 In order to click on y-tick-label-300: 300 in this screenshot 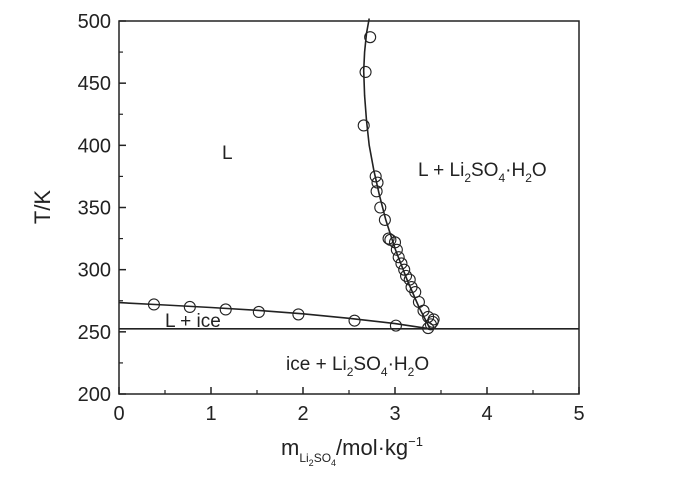, I will do `click(94, 271)`.